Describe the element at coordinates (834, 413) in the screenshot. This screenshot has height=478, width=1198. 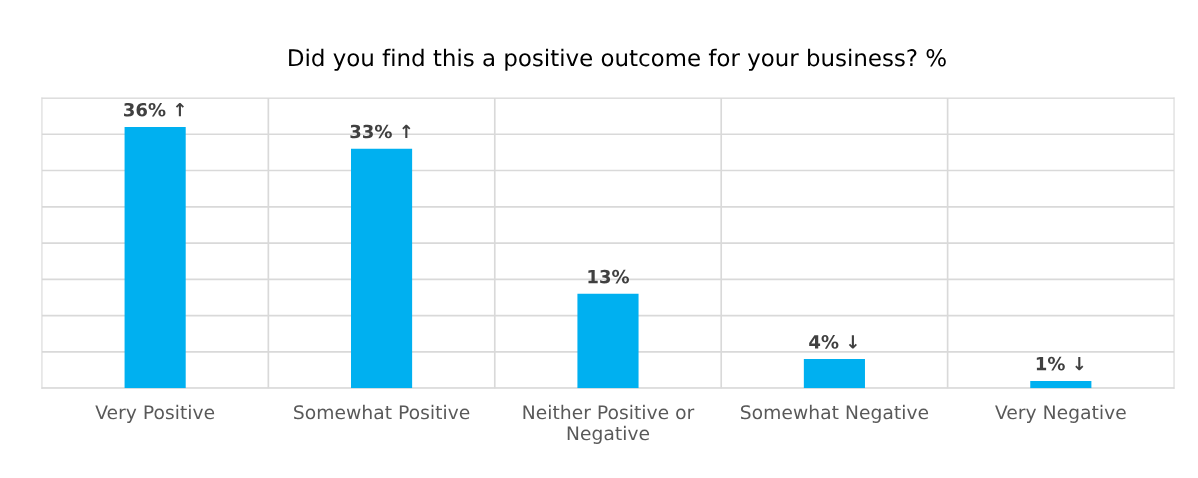
I see `x-tick-label: Somewhat Negative` at that location.